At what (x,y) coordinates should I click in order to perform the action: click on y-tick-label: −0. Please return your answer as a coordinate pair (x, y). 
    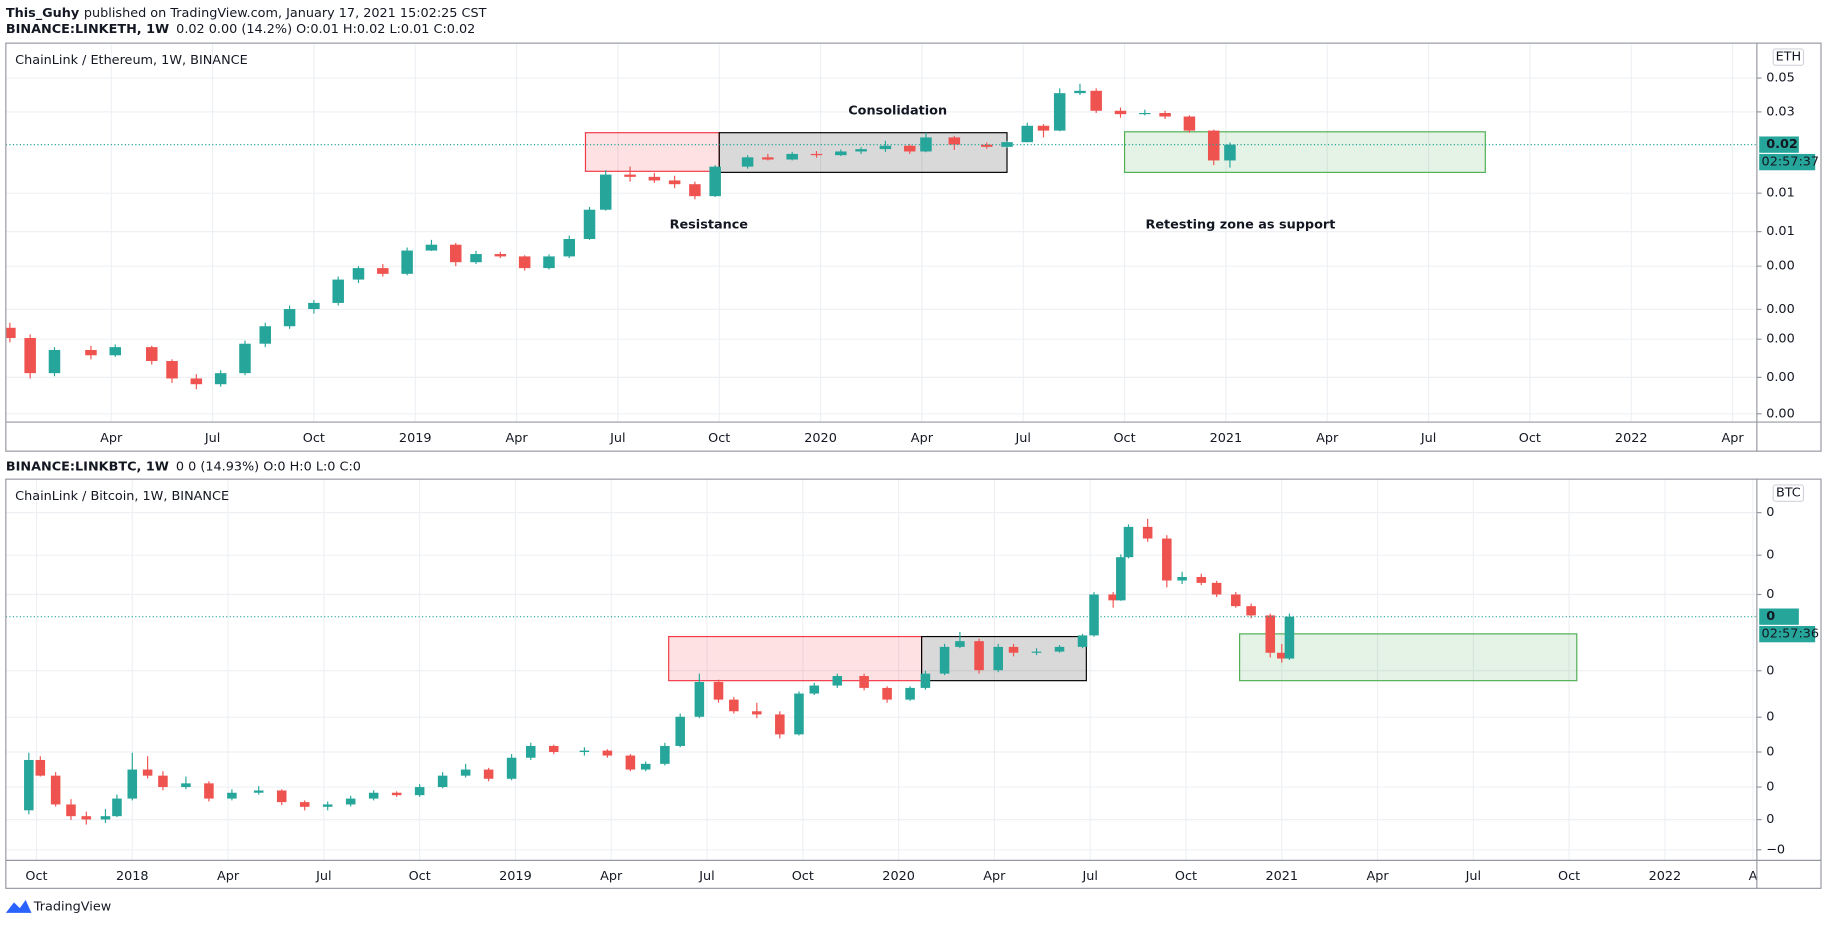
    Looking at the image, I should click on (1775, 849).